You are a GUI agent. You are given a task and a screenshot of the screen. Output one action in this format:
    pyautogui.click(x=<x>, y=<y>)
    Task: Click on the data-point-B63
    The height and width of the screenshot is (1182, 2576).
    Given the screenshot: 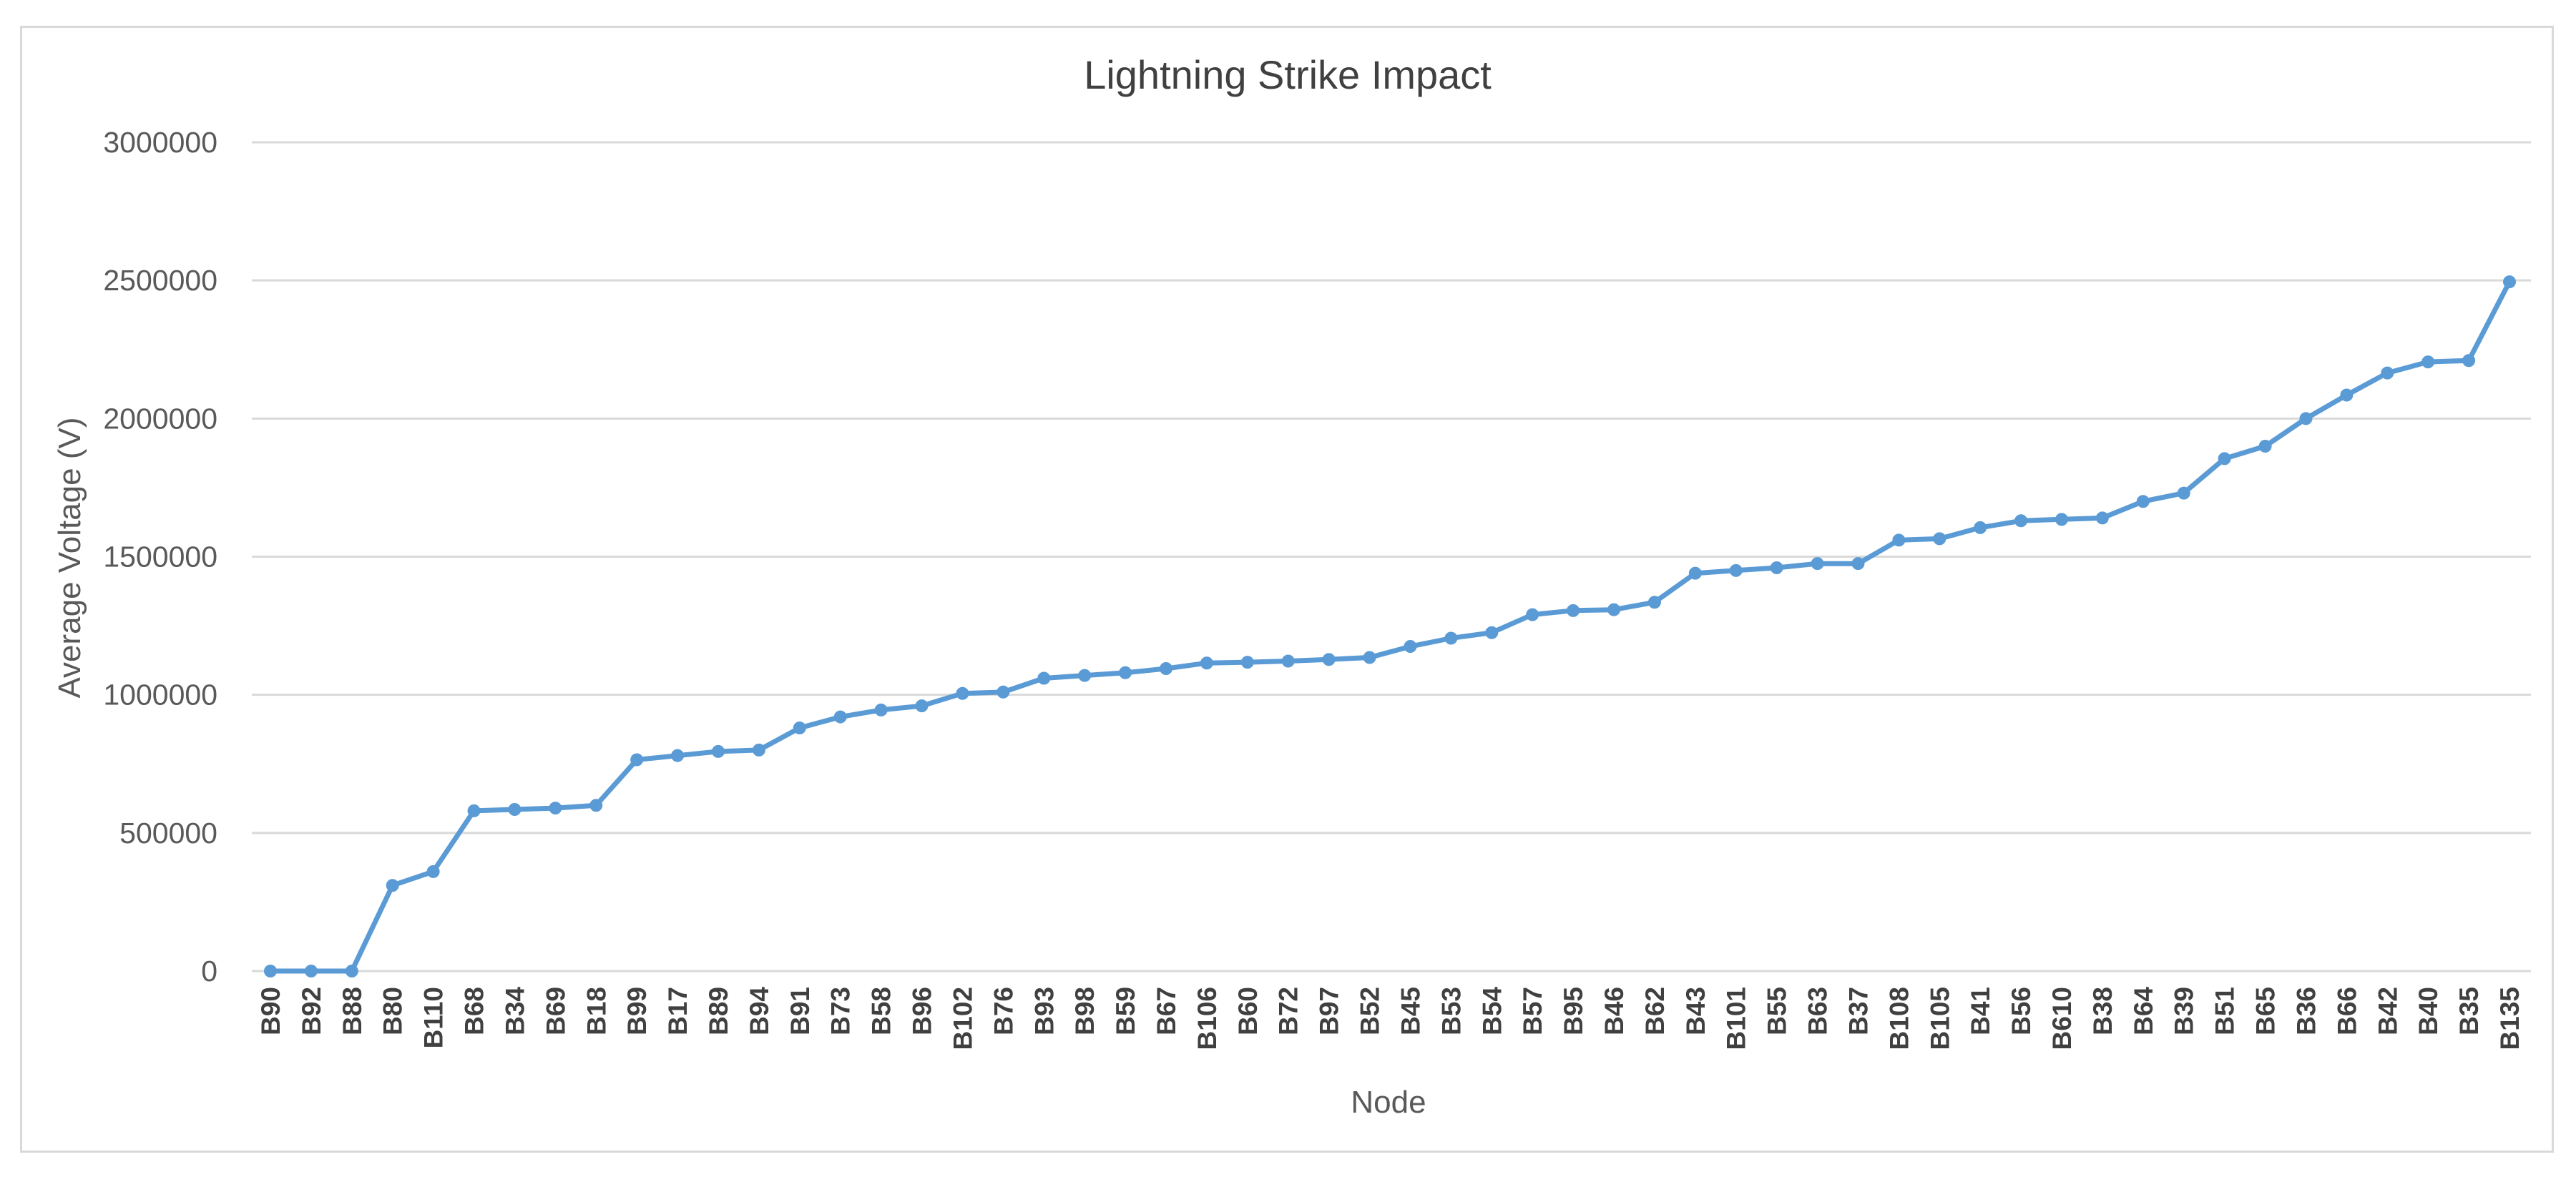 What is the action you would take?
    pyautogui.click(x=1818, y=564)
    